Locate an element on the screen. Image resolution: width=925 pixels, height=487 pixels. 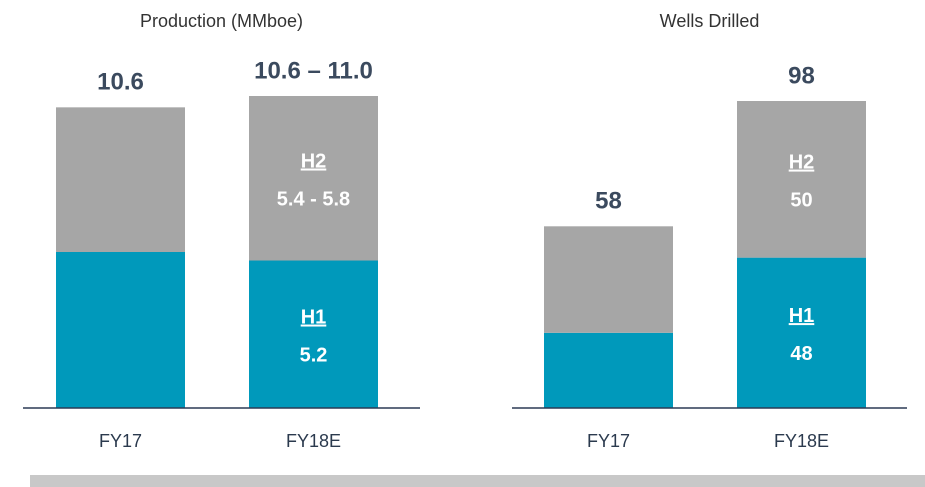
segment-value-label: 5.2 is located at coordinates (314, 356).